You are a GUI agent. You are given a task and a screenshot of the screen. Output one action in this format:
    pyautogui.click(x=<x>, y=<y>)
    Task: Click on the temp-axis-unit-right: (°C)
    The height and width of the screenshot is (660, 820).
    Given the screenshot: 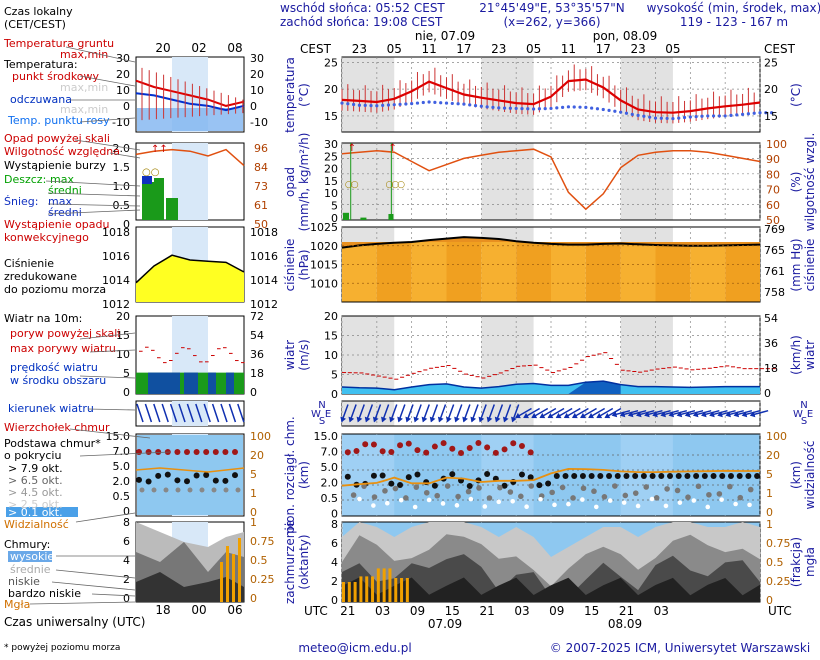 What is the action you would take?
    pyautogui.click(x=796, y=95)
    